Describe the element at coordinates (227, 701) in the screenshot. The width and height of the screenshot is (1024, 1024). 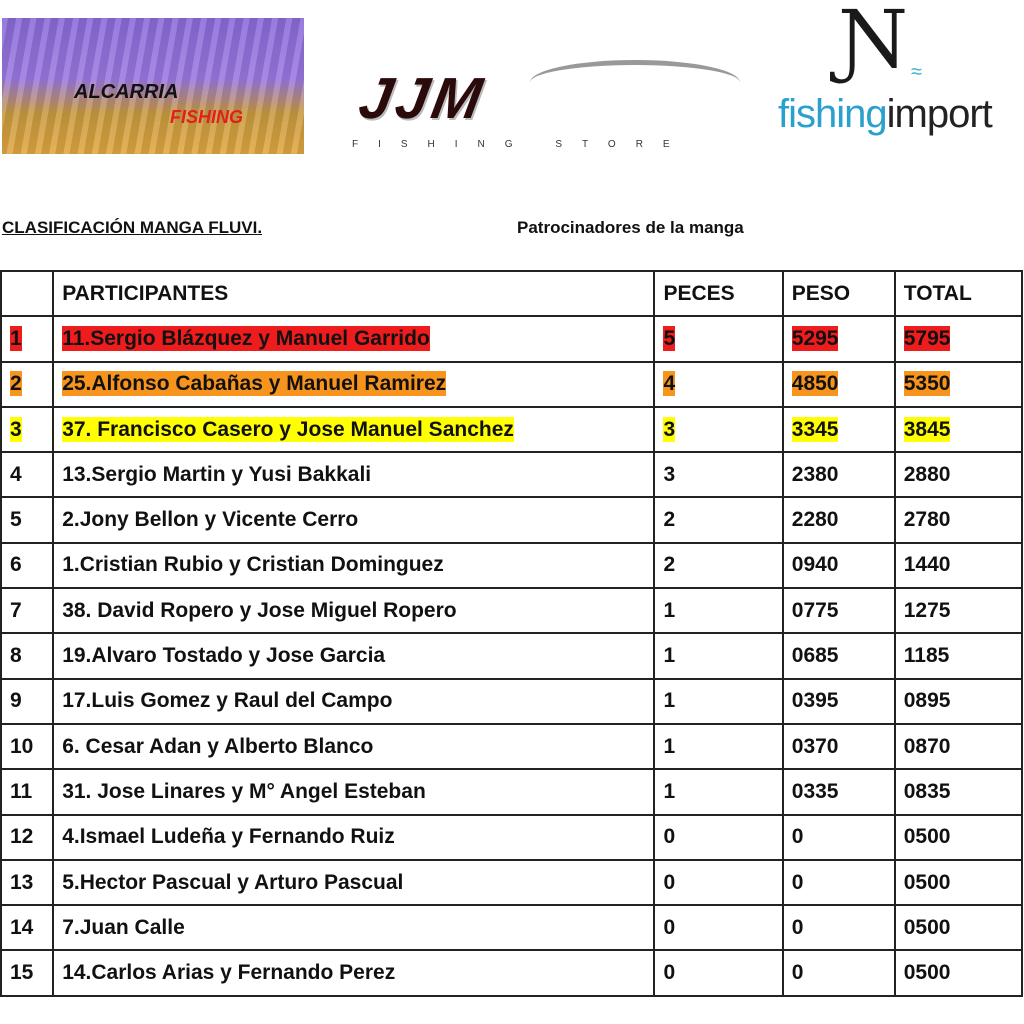
I see `participants-cell-text: 17.Luis Gomez y Raul del Campo` at that location.